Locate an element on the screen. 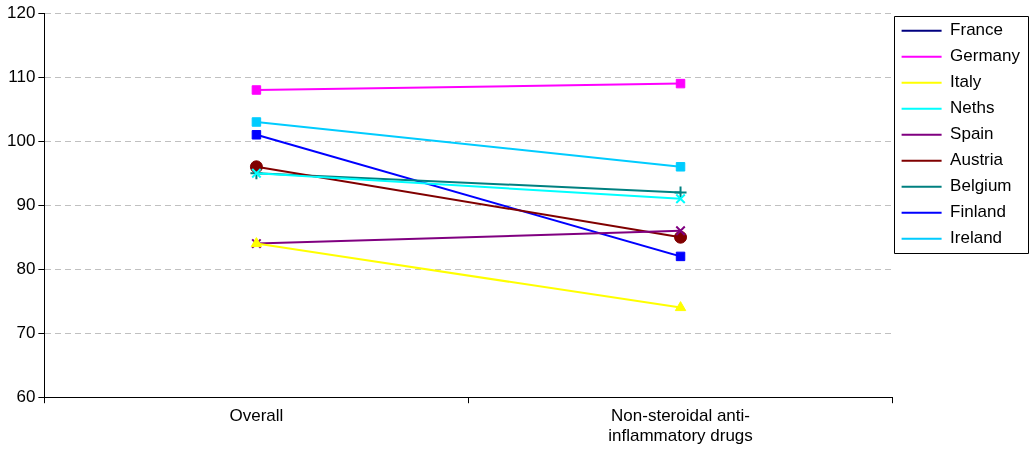  legend-label: France is located at coordinates (977, 30).